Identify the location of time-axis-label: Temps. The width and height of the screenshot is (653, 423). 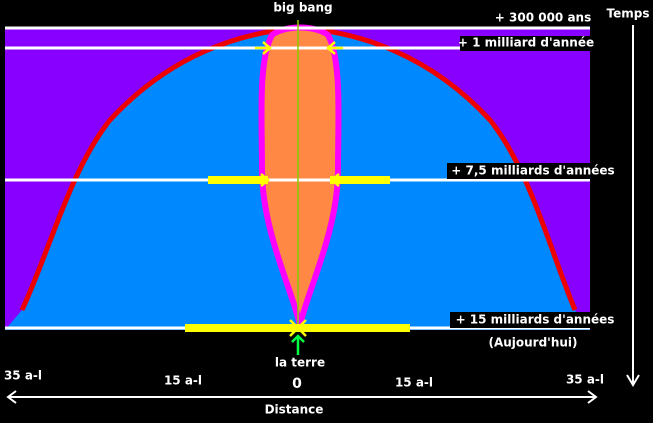
(628, 14).